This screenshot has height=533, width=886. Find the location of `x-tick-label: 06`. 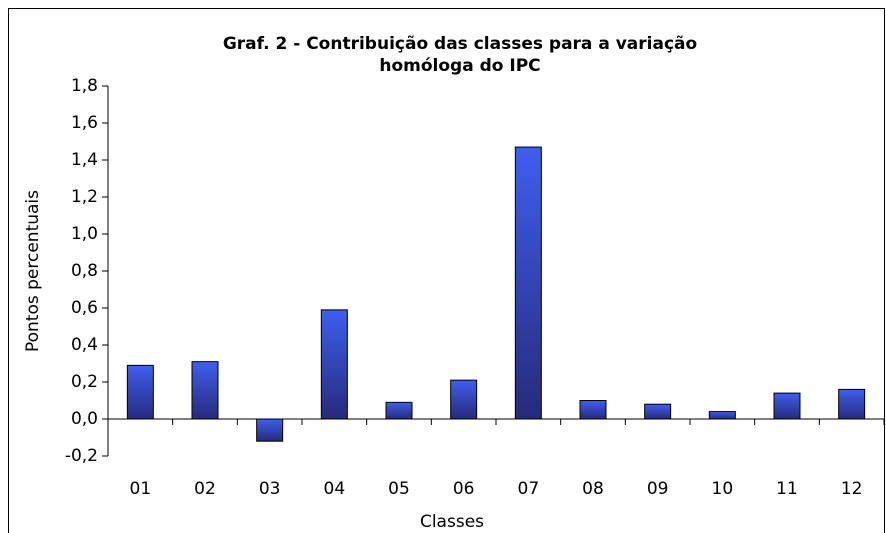

x-tick-label: 06 is located at coordinates (464, 489).